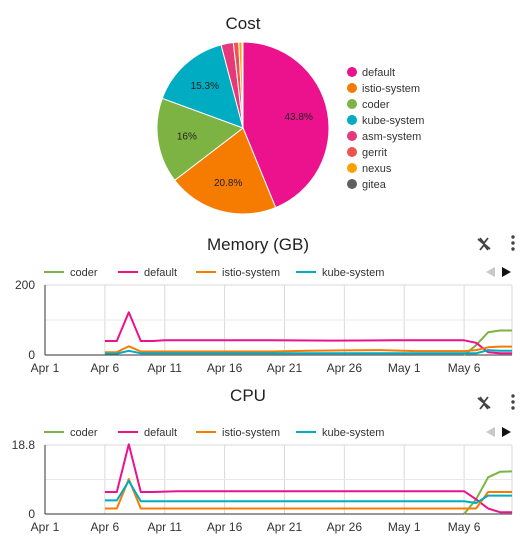  What do you see at coordinates (214, 273) in the screenshot?
I see `memory-legend: coder default istio-system kube-system` at bounding box center [214, 273].